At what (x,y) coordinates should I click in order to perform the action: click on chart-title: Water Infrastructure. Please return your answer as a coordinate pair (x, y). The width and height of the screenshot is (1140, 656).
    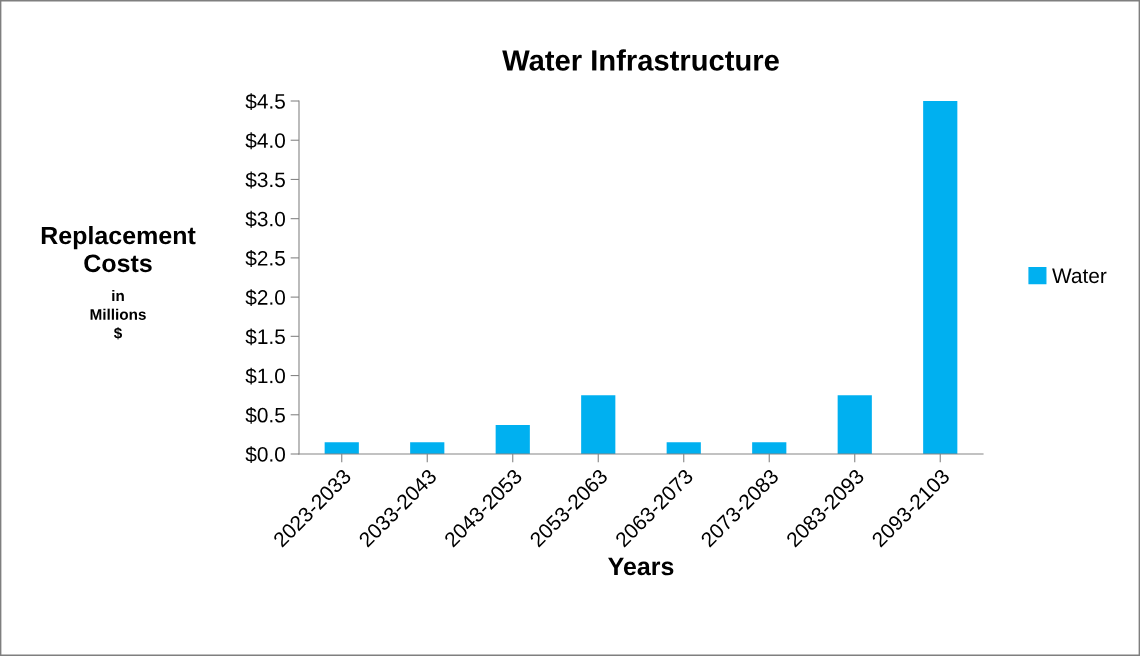
    Looking at the image, I should click on (640, 60).